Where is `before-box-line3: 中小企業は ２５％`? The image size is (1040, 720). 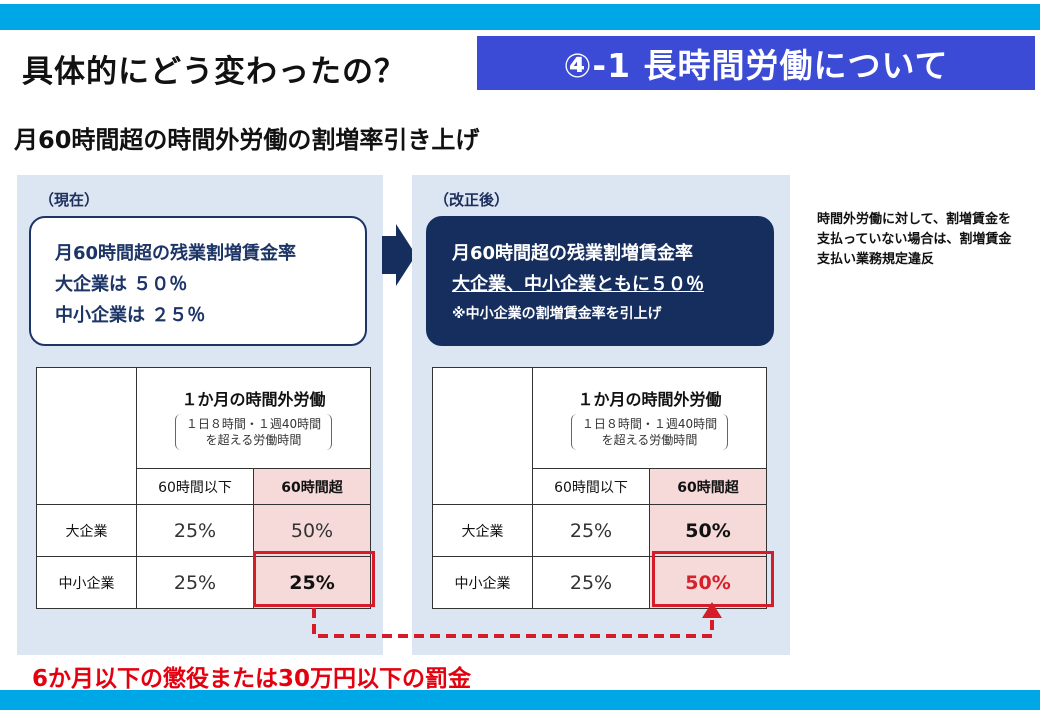 before-box-line3: 中小企業は ２５％ is located at coordinates (130, 315).